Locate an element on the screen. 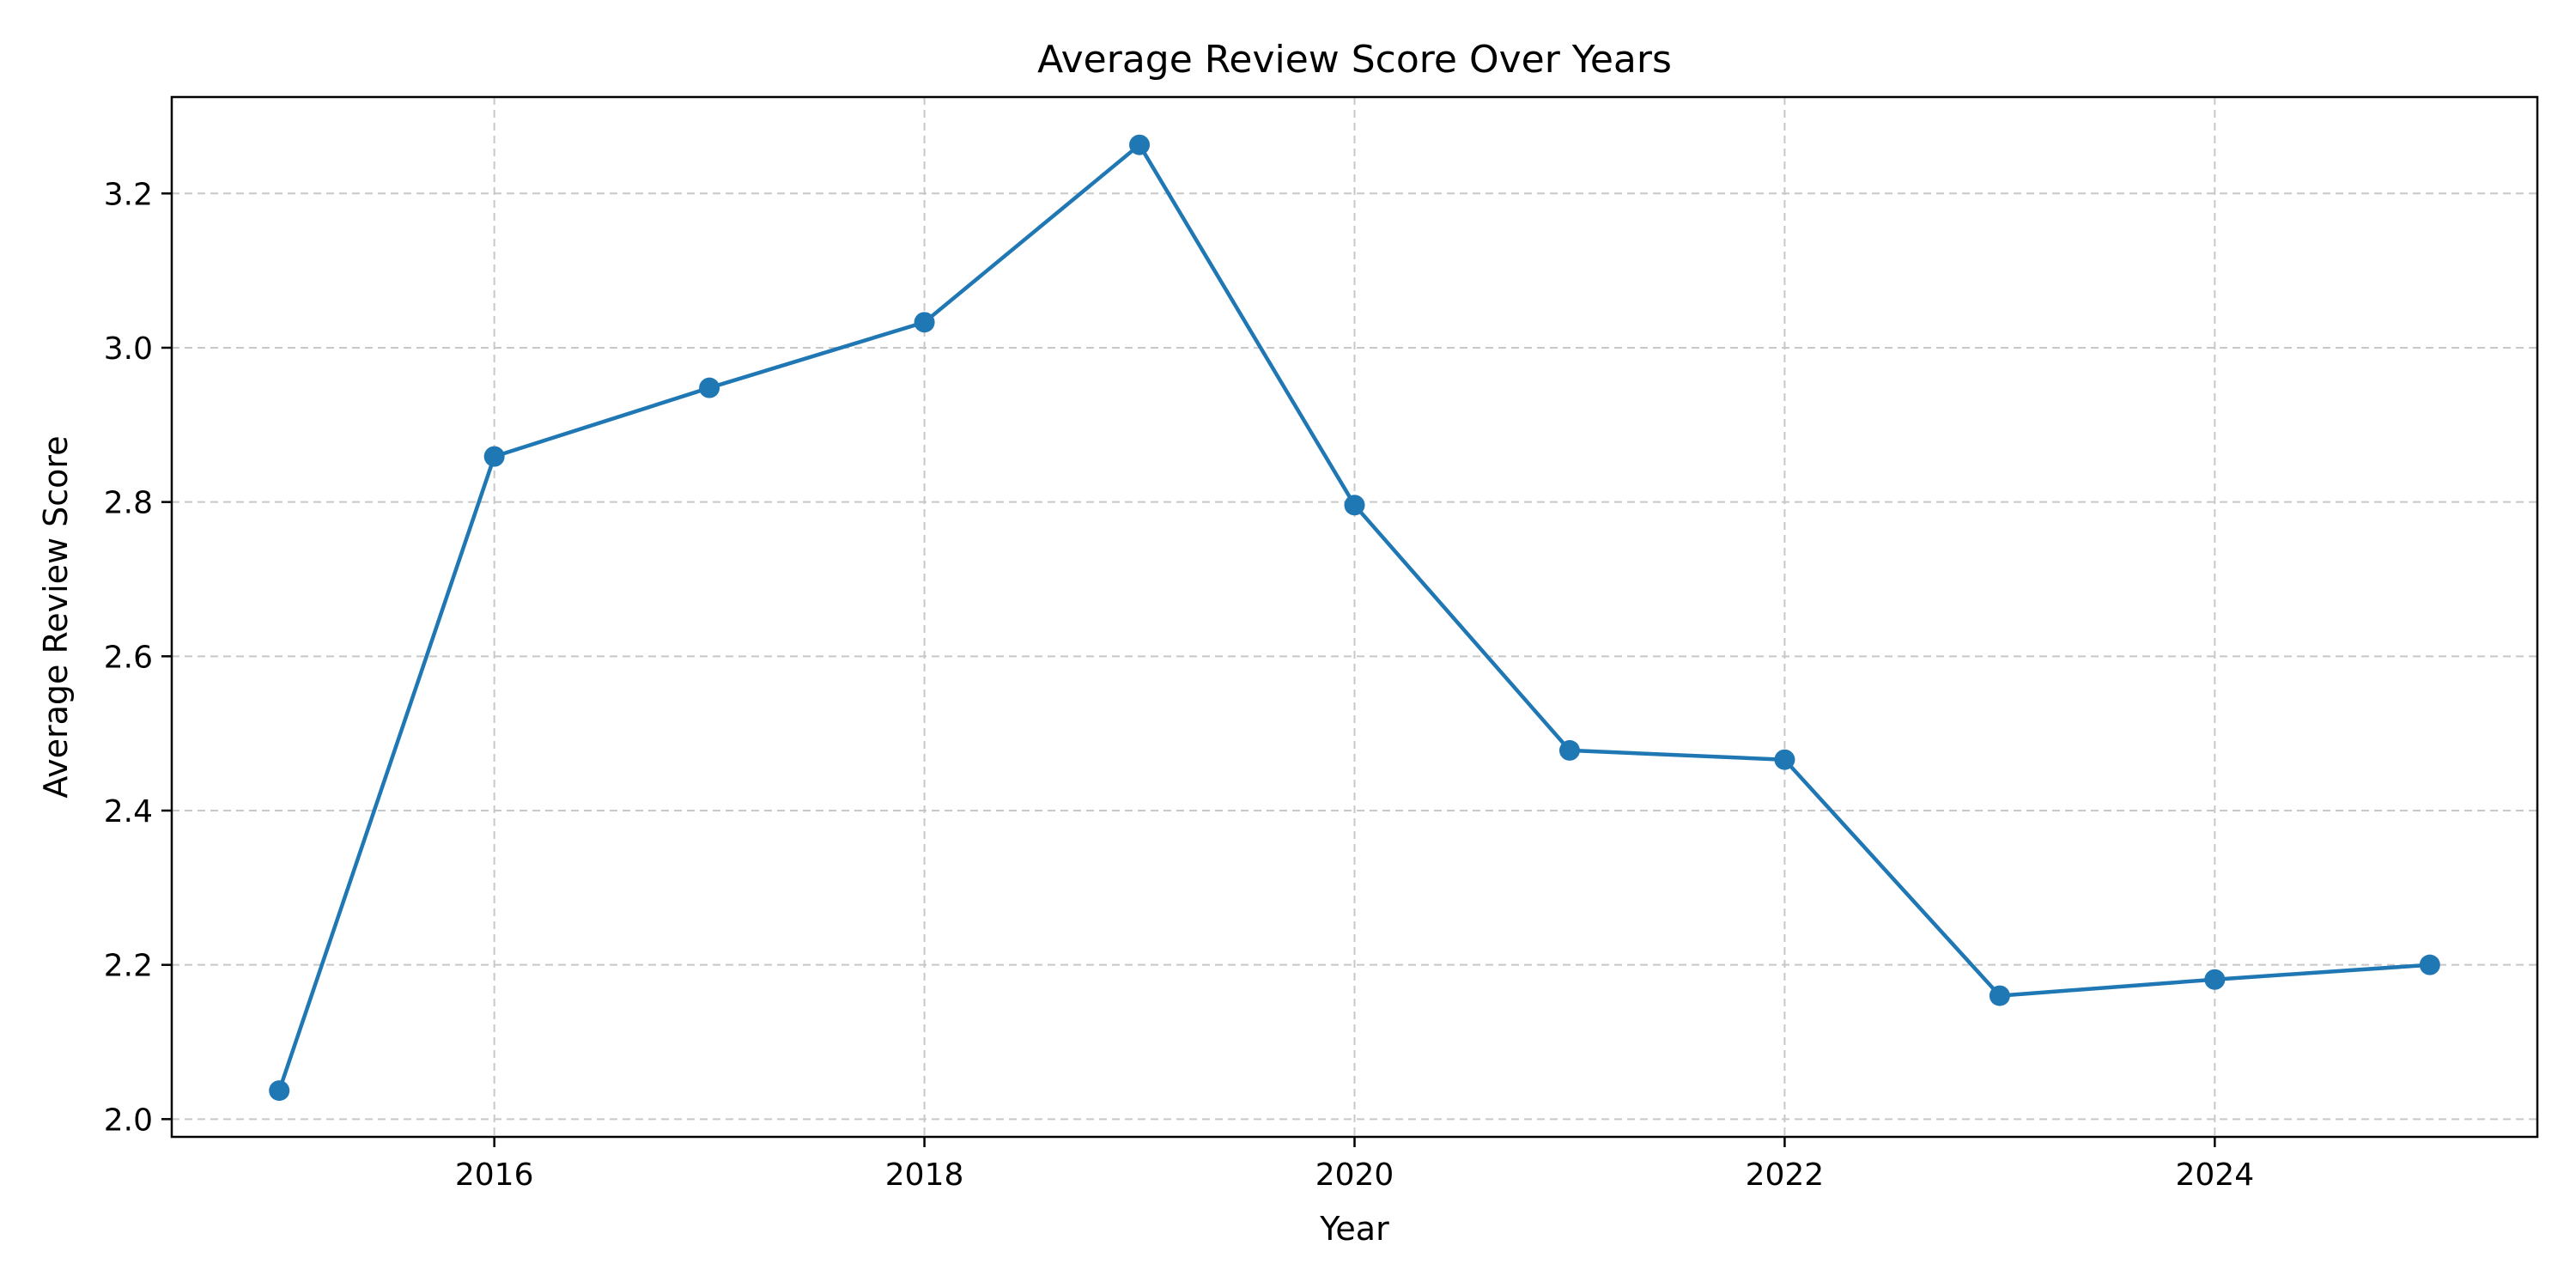  y-tick-label: 2.6 is located at coordinates (128, 658).